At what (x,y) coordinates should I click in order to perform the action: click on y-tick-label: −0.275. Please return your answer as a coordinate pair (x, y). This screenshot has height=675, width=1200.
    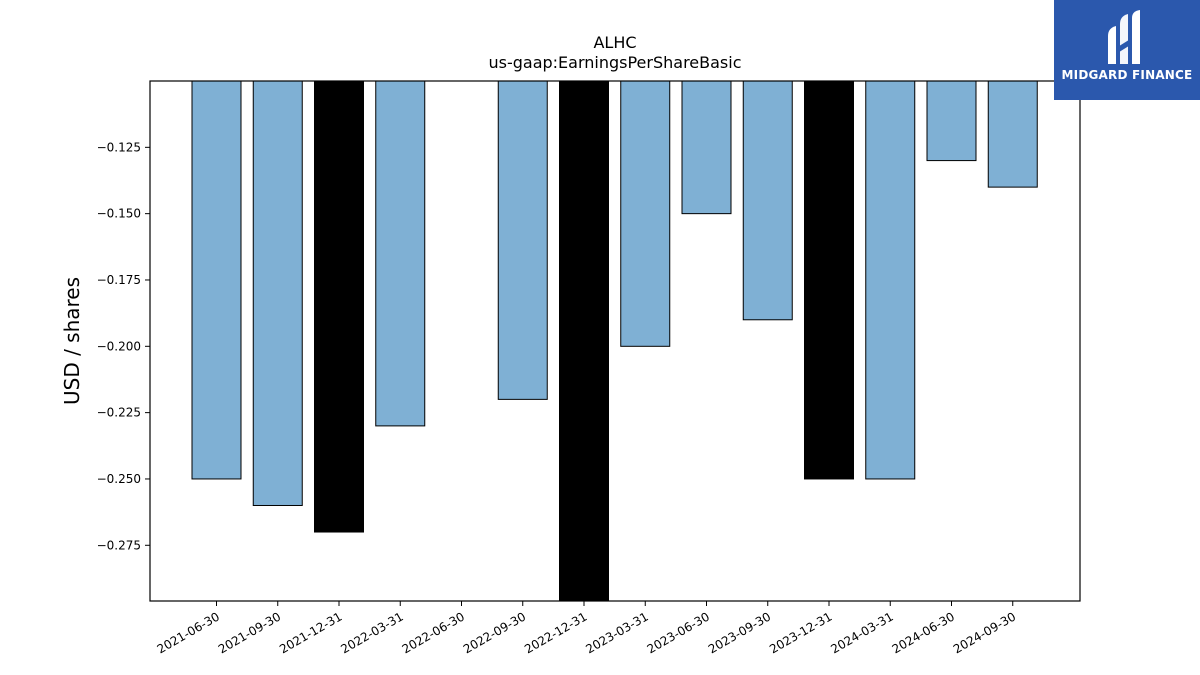
    Looking at the image, I should click on (119, 545).